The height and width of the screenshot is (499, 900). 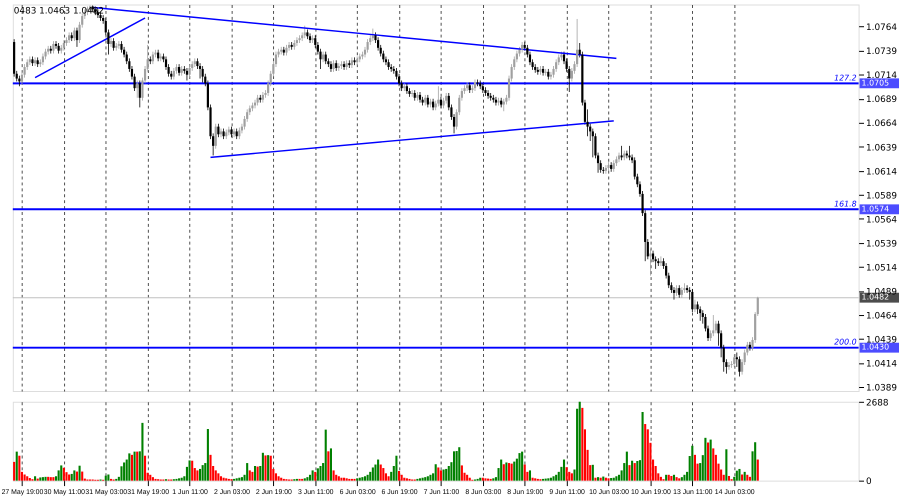 I want to click on y-tick-label: 1.0664, so click(x=882, y=124).